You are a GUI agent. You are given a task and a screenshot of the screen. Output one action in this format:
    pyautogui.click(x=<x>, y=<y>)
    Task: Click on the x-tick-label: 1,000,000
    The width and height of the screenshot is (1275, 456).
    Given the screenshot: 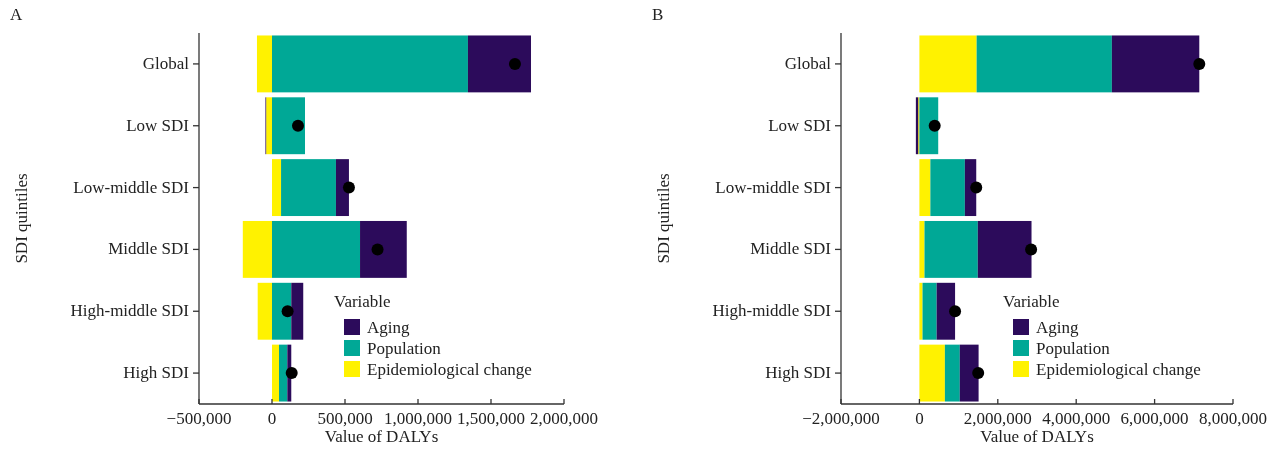 What is the action you would take?
    pyautogui.click(x=418, y=418)
    